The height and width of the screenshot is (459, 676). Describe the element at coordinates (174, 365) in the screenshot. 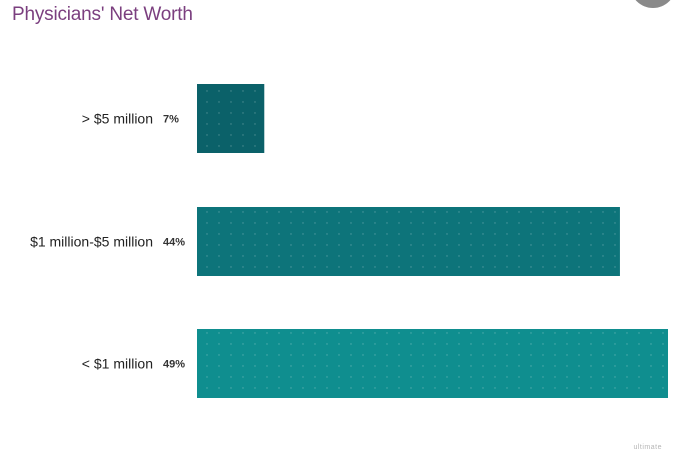

I see `value-label-2: 49%` at that location.